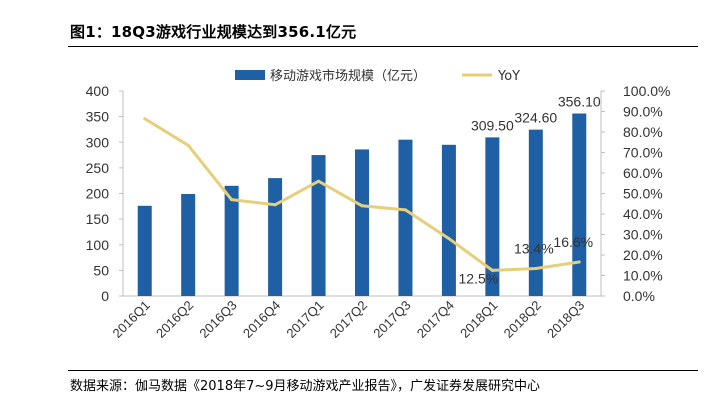 The width and height of the screenshot is (717, 418). I want to click on left-tick-label: 100, so click(98, 245).